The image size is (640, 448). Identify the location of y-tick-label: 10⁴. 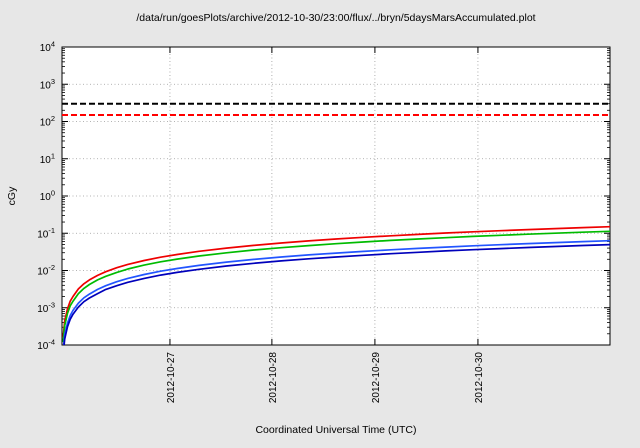
(47, 47).